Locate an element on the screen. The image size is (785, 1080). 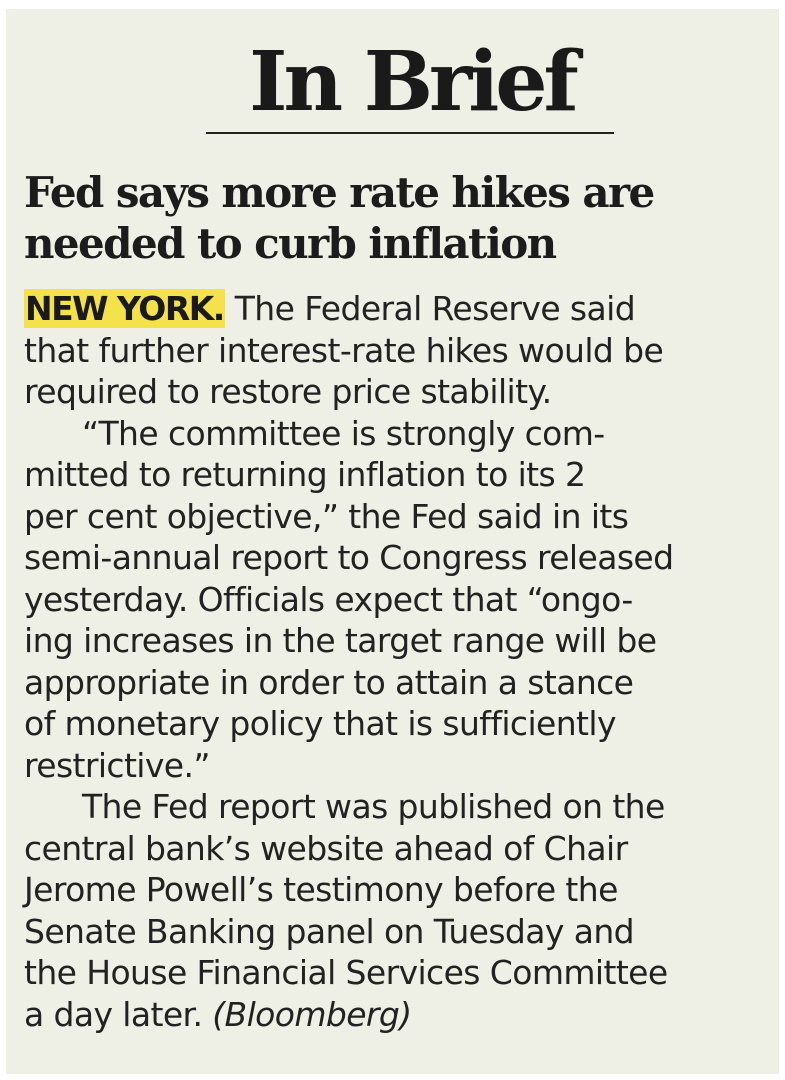
article-paragraph-2-line: semi-annual report to Congress released is located at coordinates (349, 557).